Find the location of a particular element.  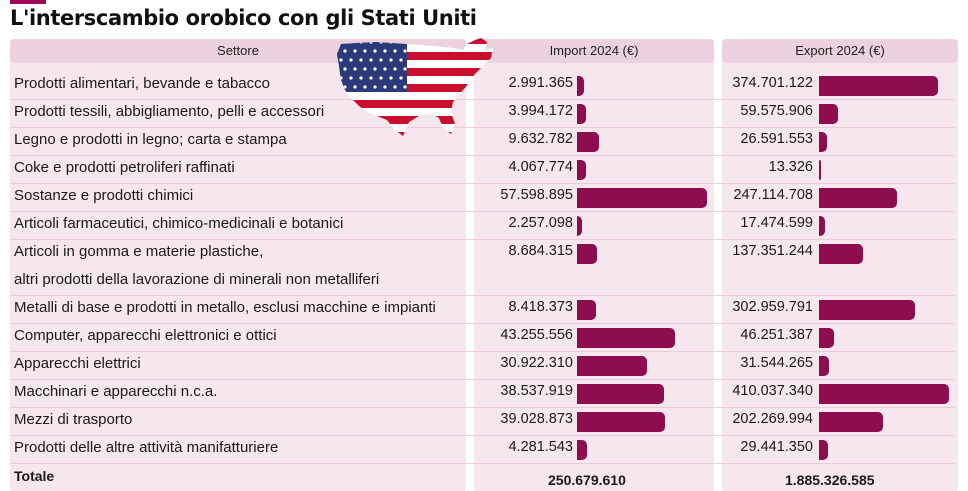

sector-label: Articoli in gomma e materie plastiche, is located at coordinates (139, 251).